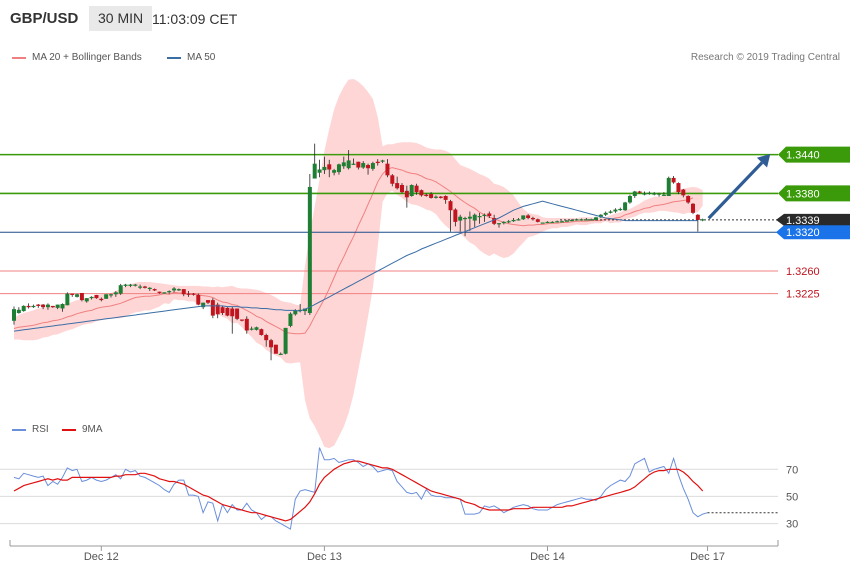  I want to click on rsi-line, so click(360, 488).